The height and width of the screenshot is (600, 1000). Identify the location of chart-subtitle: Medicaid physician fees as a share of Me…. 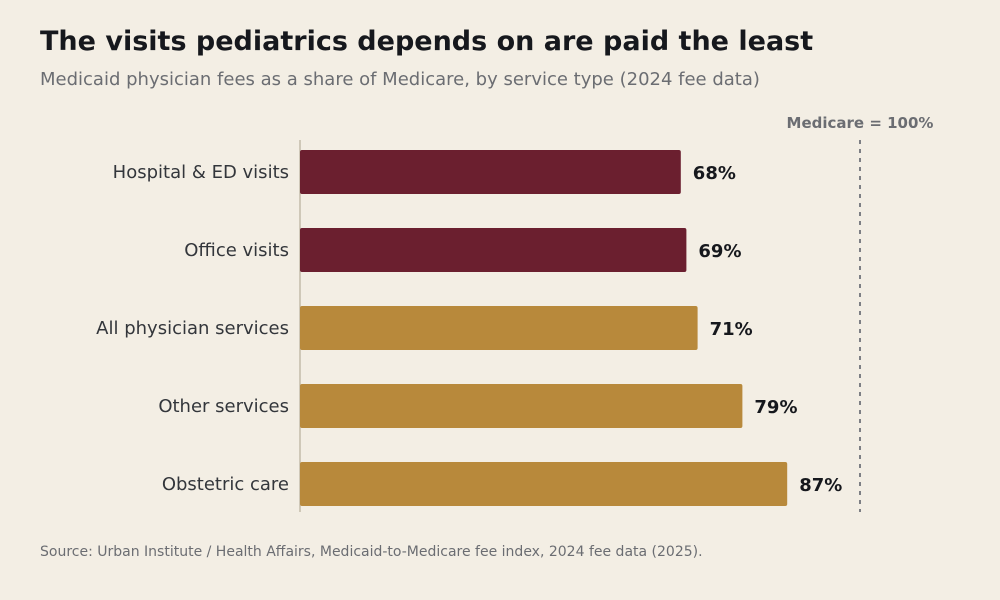
(400, 79).